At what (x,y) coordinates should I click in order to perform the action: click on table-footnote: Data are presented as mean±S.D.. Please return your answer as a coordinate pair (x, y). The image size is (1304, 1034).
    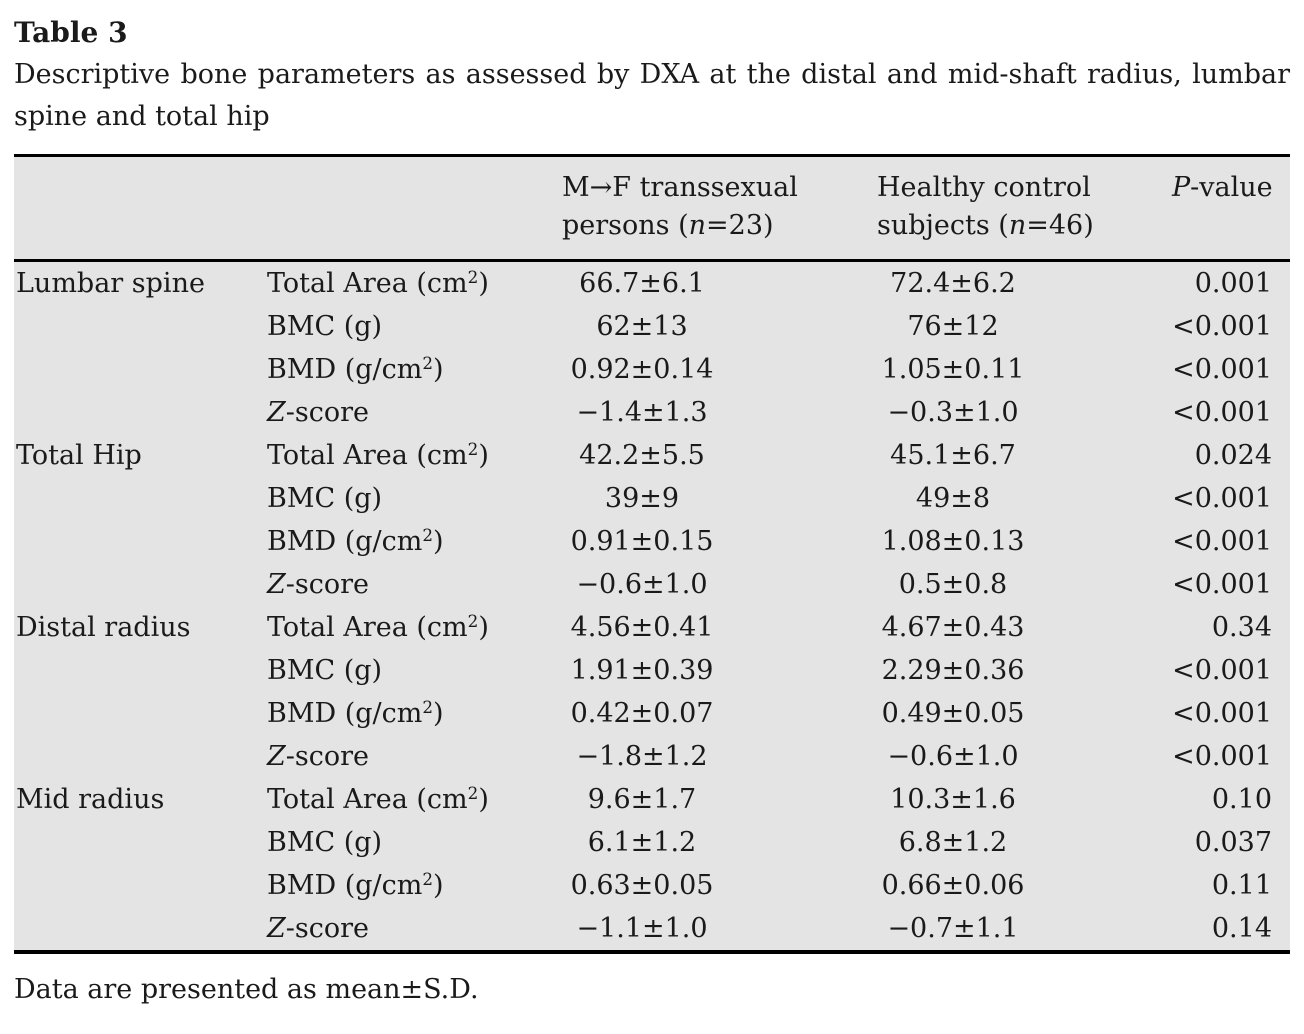
    Looking at the image, I should click on (246, 989).